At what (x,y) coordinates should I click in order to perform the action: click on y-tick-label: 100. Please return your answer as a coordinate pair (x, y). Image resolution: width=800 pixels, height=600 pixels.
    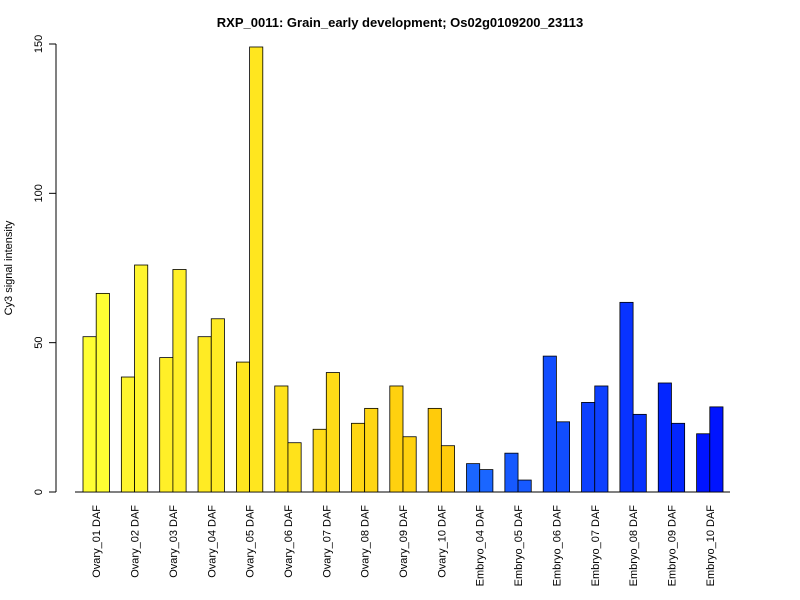
    Looking at the image, I should click on (39, 193).